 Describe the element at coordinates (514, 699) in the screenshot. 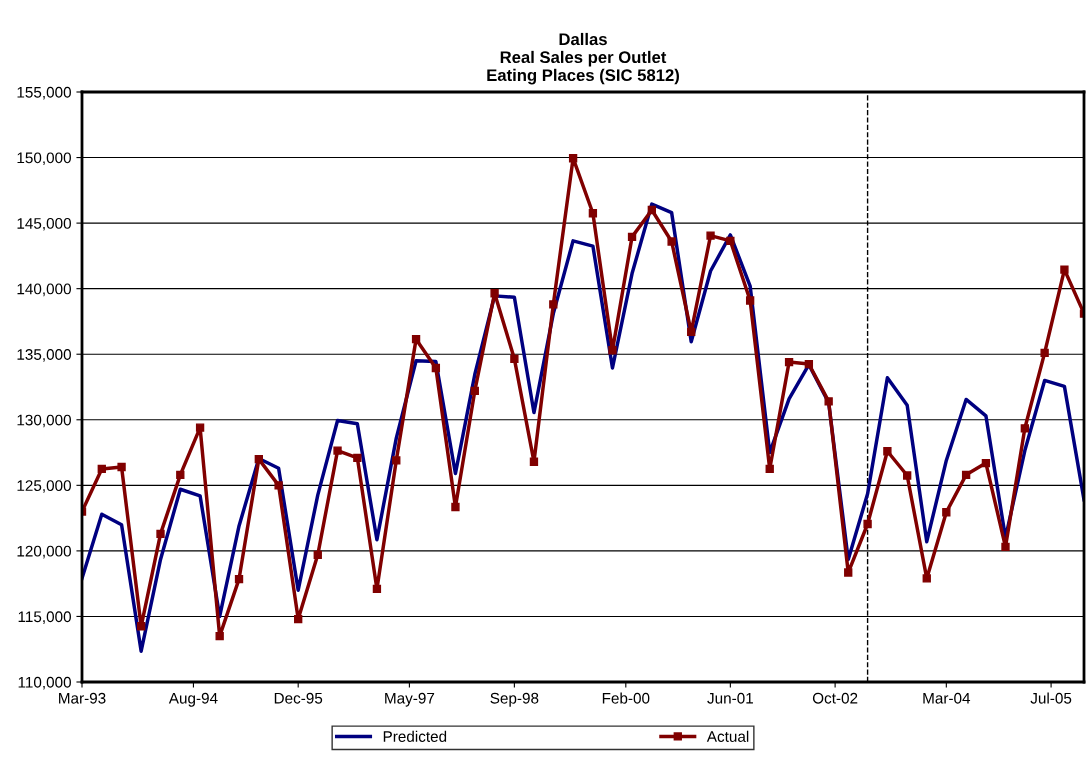

I see `x-tick-label: Sep-98` at that location.